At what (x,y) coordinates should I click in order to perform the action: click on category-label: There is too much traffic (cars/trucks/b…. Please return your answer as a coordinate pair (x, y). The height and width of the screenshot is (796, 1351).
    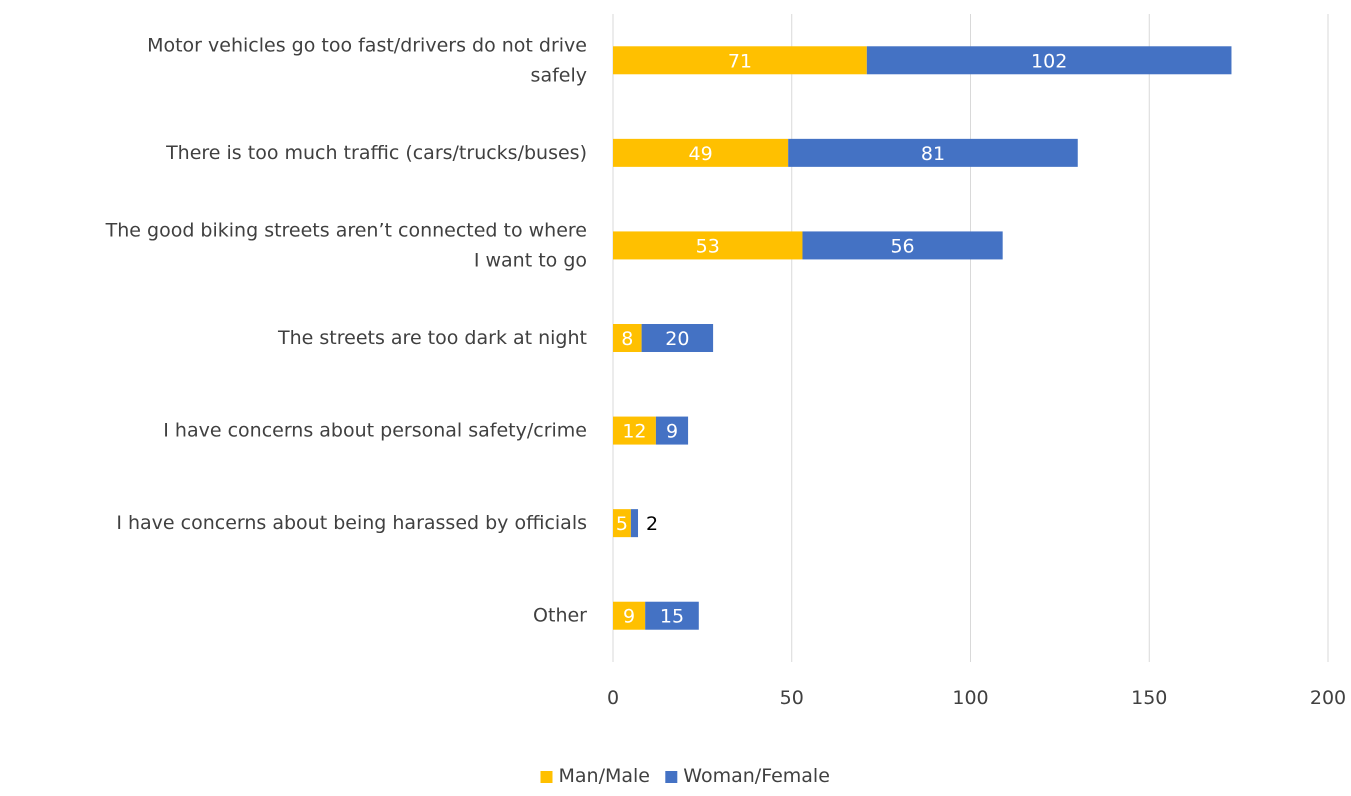
    Looking at the image, I should click on (376, 153).